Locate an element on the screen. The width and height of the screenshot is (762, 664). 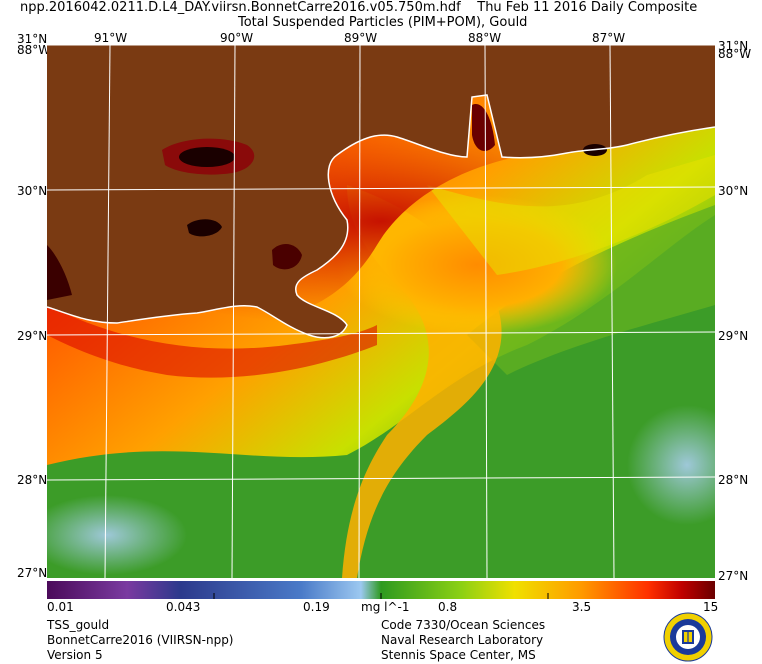
colorbar-tick-4: 0.8 is located at coordinates (448, 607).